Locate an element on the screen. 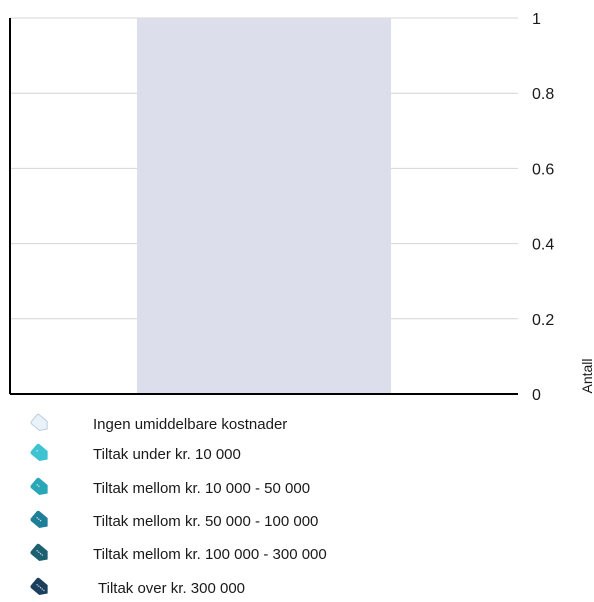 This screenshot has width=594, height=602. y-axis-title: Antall is located at coordinates (586, 375).